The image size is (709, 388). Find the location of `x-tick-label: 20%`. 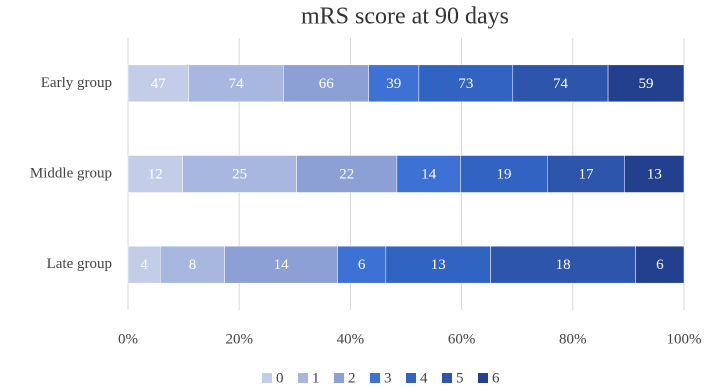

x-tick-label: 20% is located at coordinates (239, 339).